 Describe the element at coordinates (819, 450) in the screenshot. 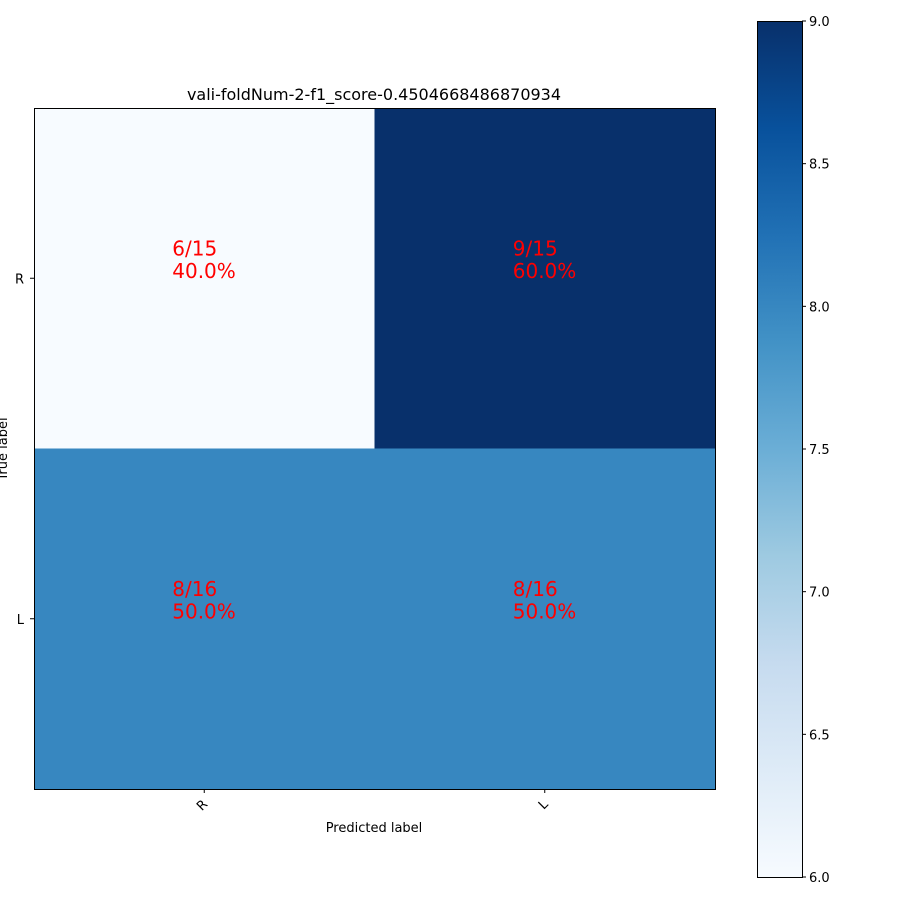

I see `colorbar-tick-label: 7.5` at that location.